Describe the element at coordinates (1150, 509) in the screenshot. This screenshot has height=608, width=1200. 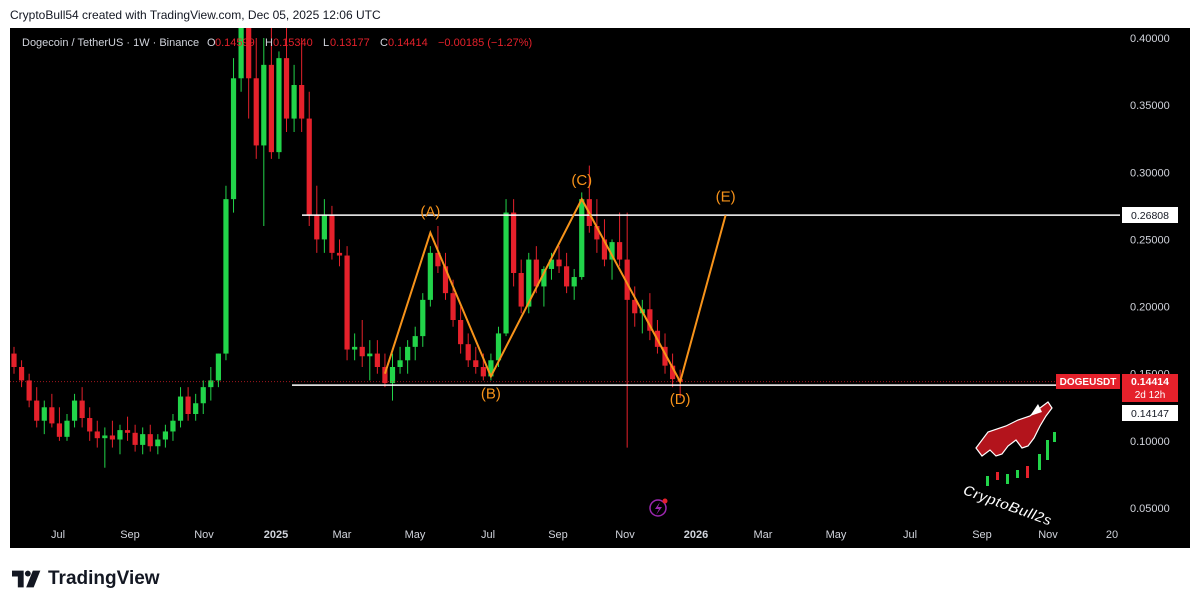
I see `y-tick-label: 0.05000` at that location.